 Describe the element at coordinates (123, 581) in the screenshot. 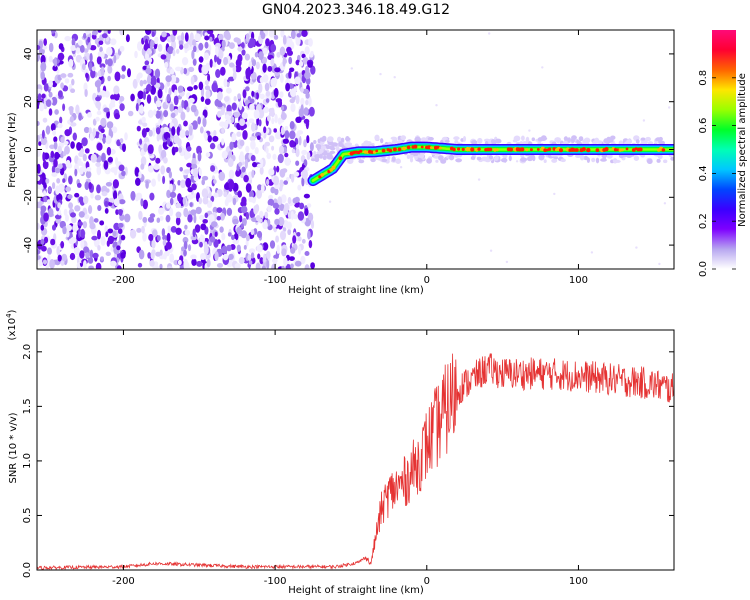

I see `snr-x-tick-label: -200` at that location.